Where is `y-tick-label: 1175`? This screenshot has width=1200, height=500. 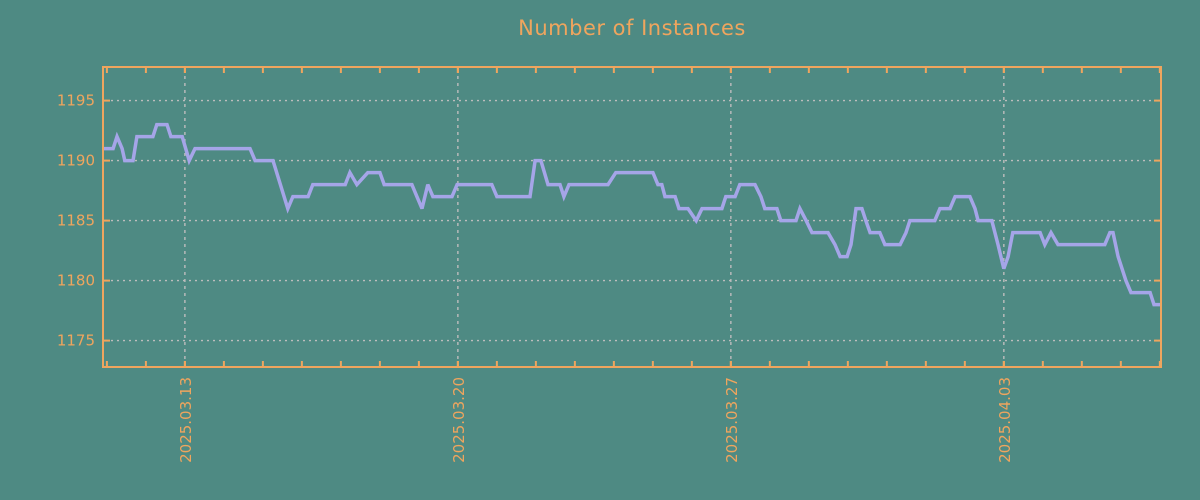
y-tick-label: 1175 is located at coordinates (76, 341).